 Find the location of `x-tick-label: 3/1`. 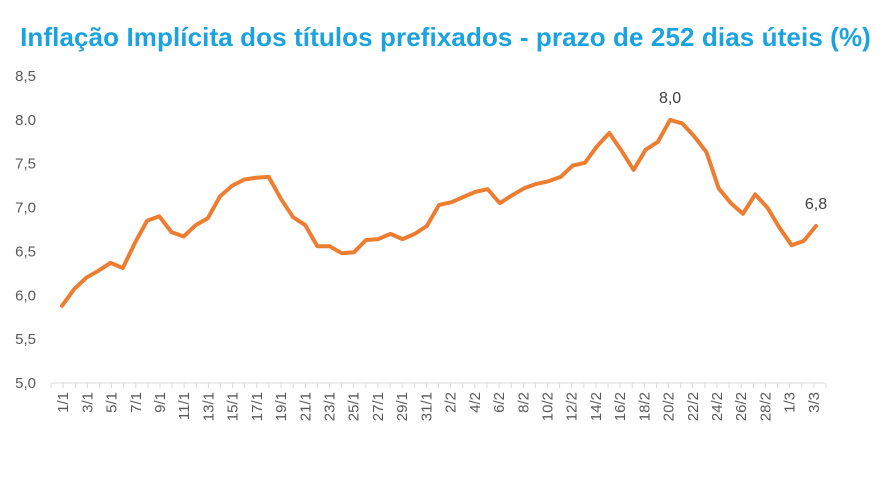

x-tick-label: 3/1 is located at coordinates (87, 402).